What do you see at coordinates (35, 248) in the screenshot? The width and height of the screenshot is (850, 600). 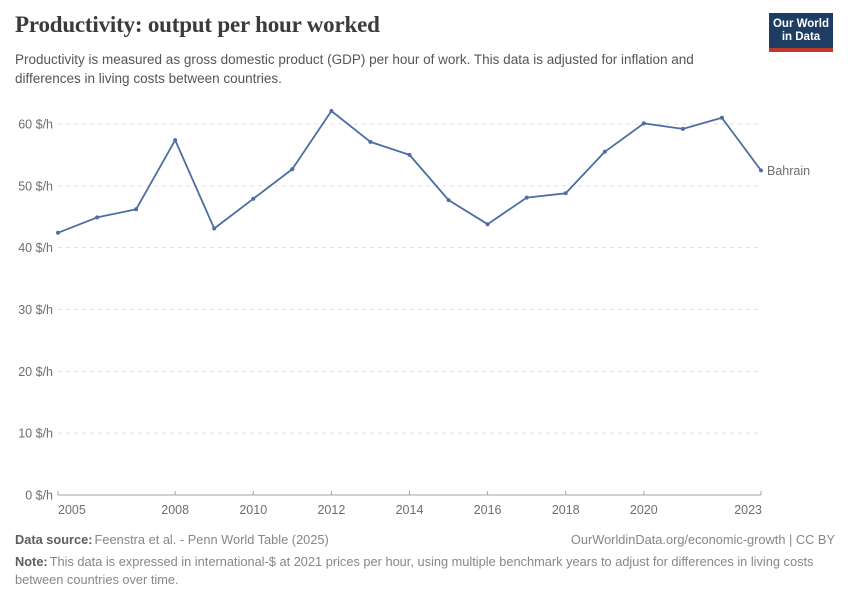 I see `y-tick-label: 40 $/h` at bounding box center [35, 248].